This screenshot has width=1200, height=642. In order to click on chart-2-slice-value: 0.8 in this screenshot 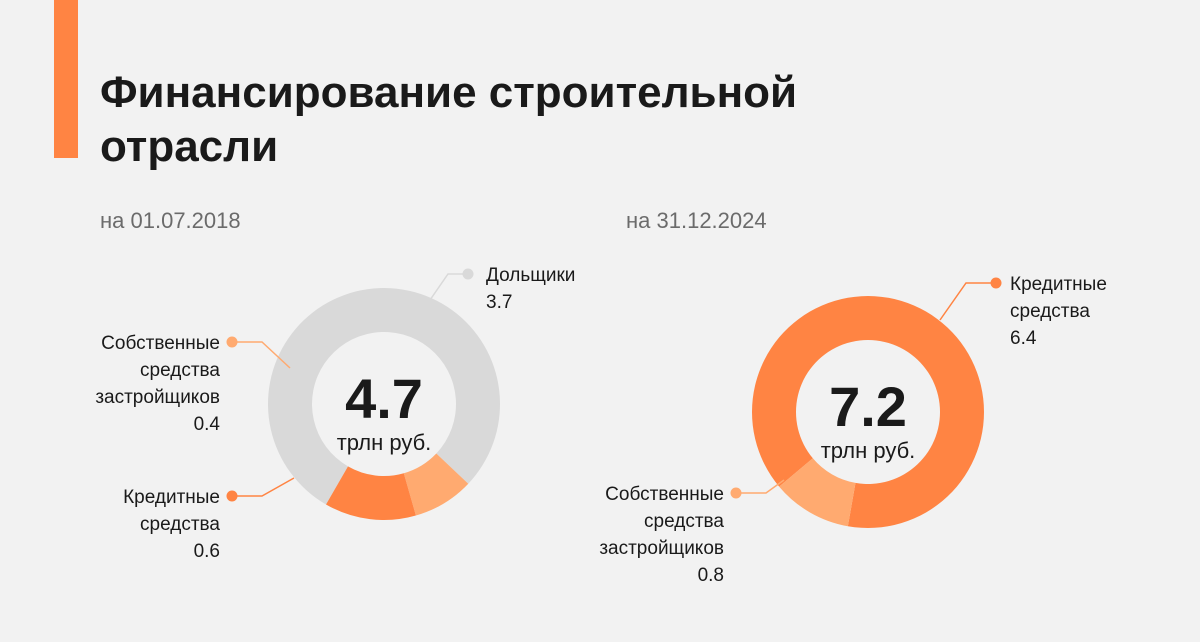, I will do `click(711, 575)`.